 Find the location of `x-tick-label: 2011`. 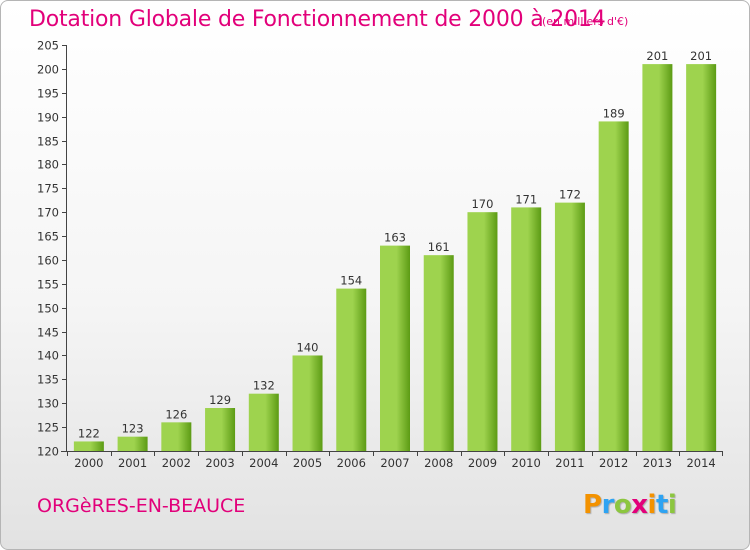

x-tick-label: 2011 is located at coordinates (569, 463).